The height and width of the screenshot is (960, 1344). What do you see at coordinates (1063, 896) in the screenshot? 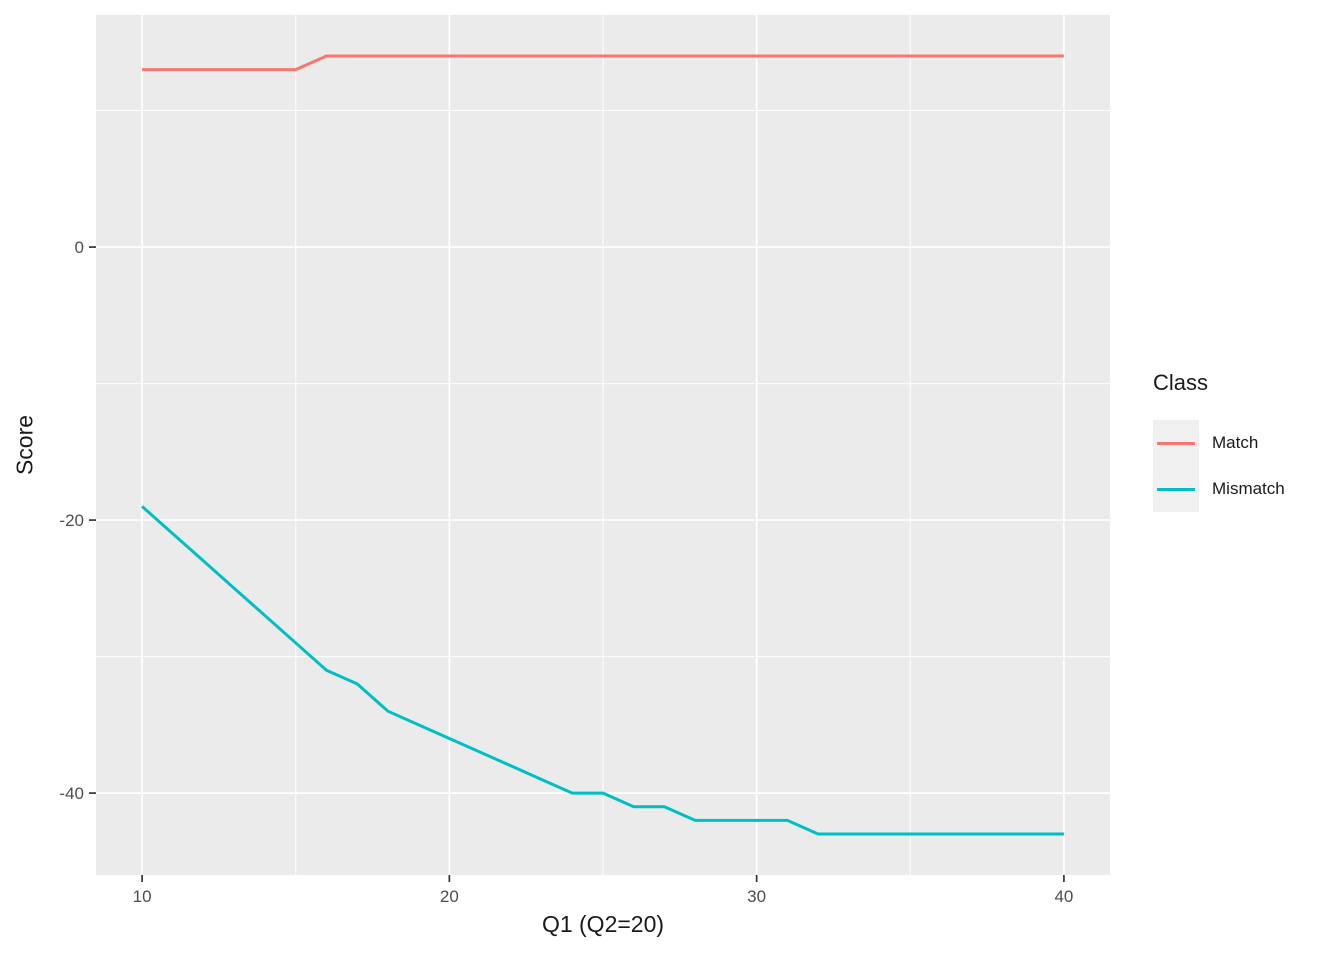
I see `x-tick-label: 40` at bounding box center [1063, 896].